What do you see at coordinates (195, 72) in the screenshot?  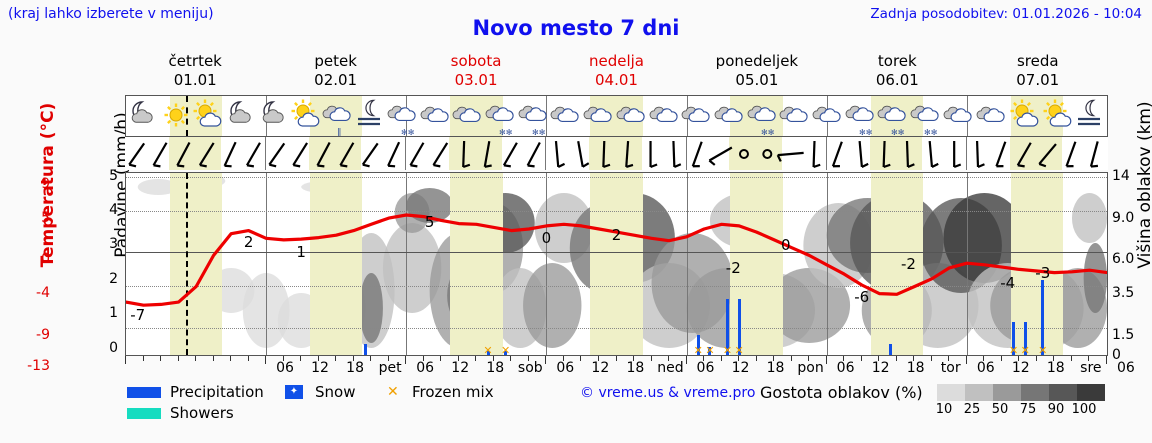 I see `day-header-cell: četrtek 01.01` at bounding box center [195, 72].